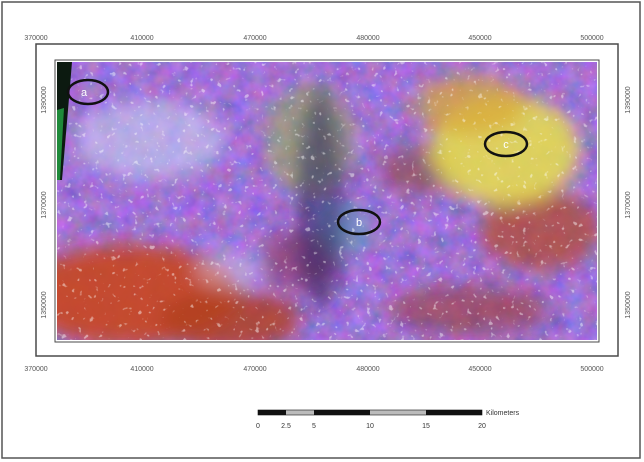  Describe the element at coordinates (258, 426) in the screenshot. I see `scale-label: 0` at that location.